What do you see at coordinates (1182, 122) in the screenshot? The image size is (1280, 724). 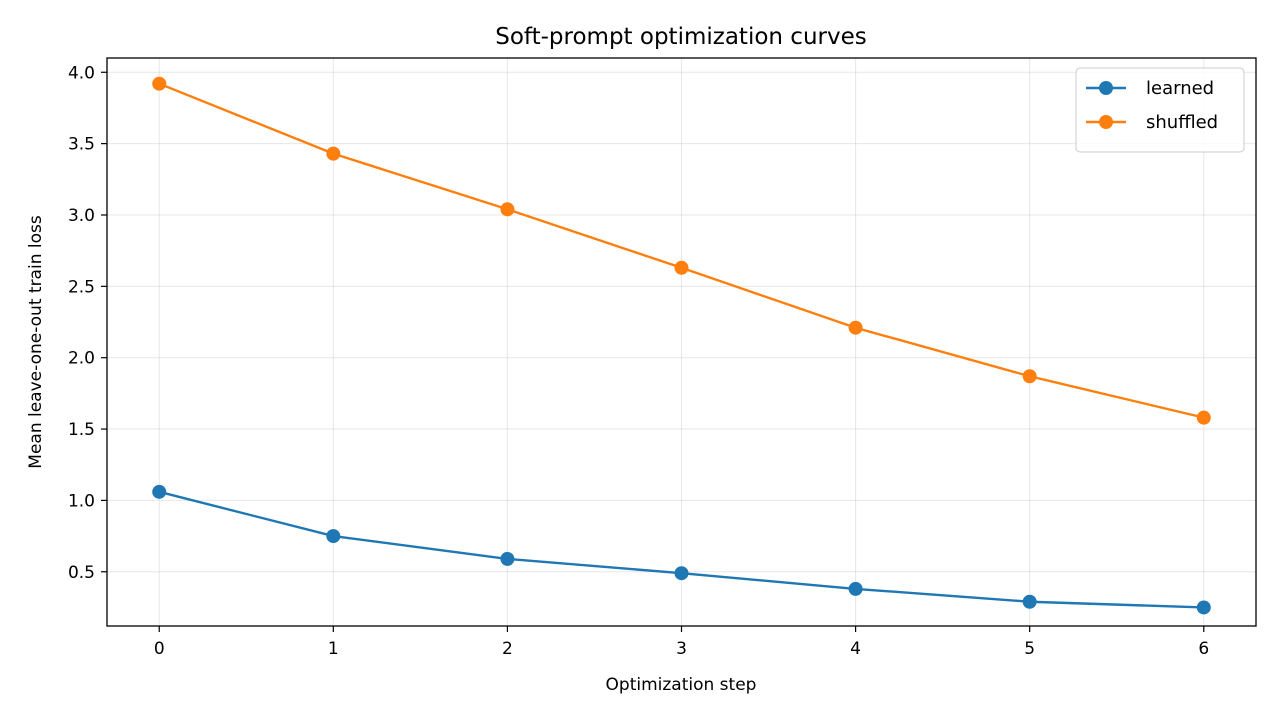 I see `legend-label: shuffled` at bounding box center [1182, 122].